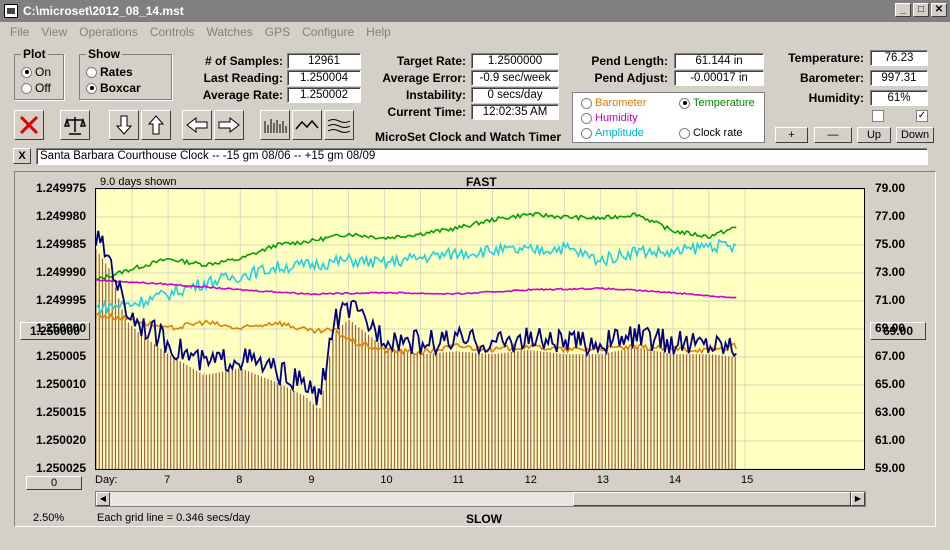 The width and height of the screenshot is (950, 550). What do you see at coordinates (324, 78) in the screenshot?
I see `last-reading-field: 1.250004` at bounding box center [324, 78].